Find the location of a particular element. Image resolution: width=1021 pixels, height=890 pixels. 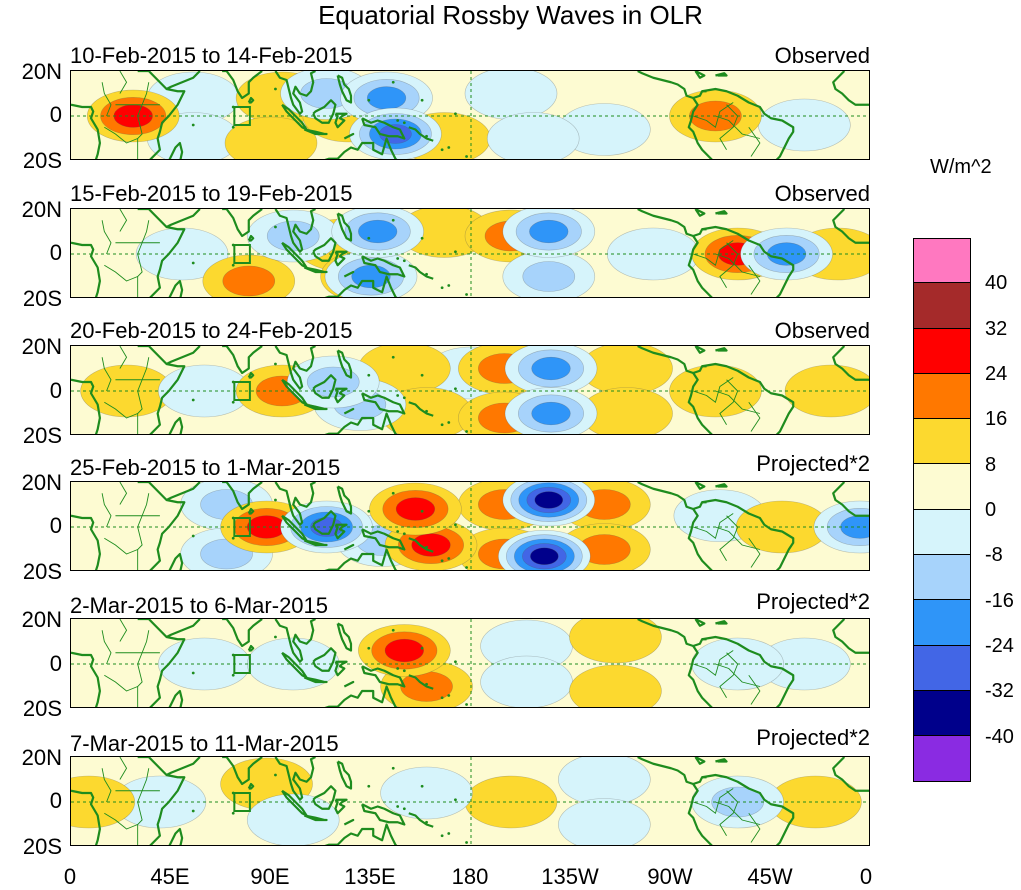

panel-5-type: Projected*2 is located at coordinates (813, 601).